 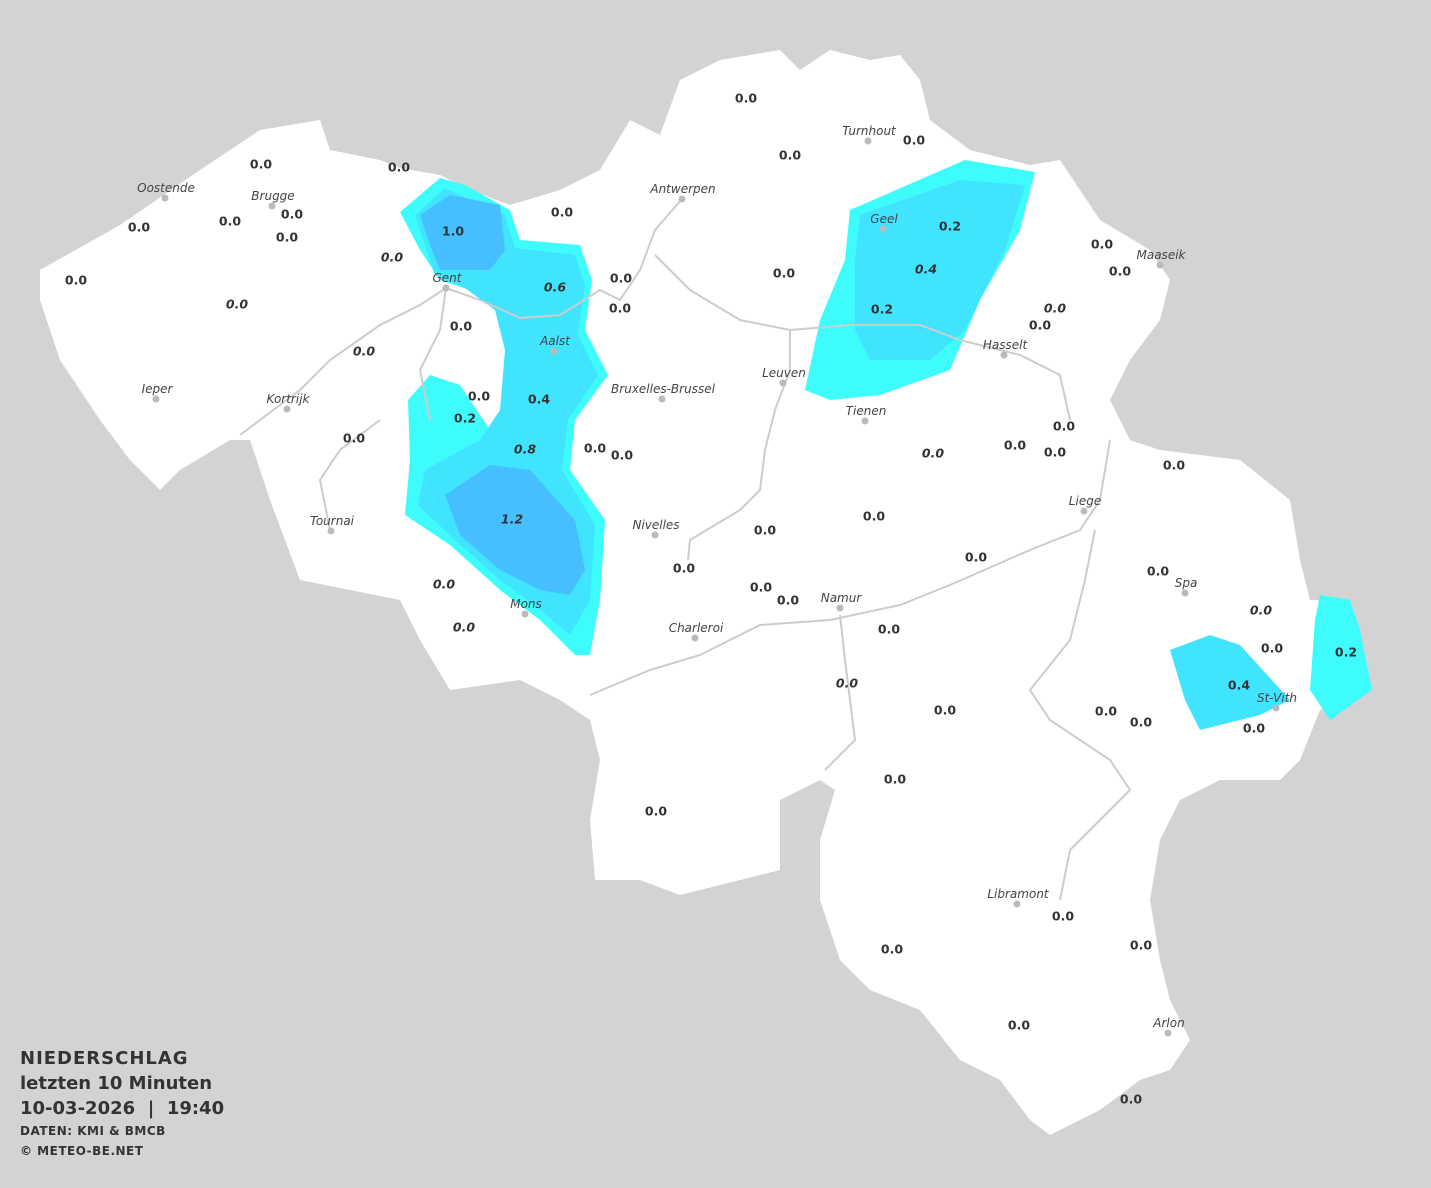 I want to click on time: 19:40, so click(x=195, y=1108).